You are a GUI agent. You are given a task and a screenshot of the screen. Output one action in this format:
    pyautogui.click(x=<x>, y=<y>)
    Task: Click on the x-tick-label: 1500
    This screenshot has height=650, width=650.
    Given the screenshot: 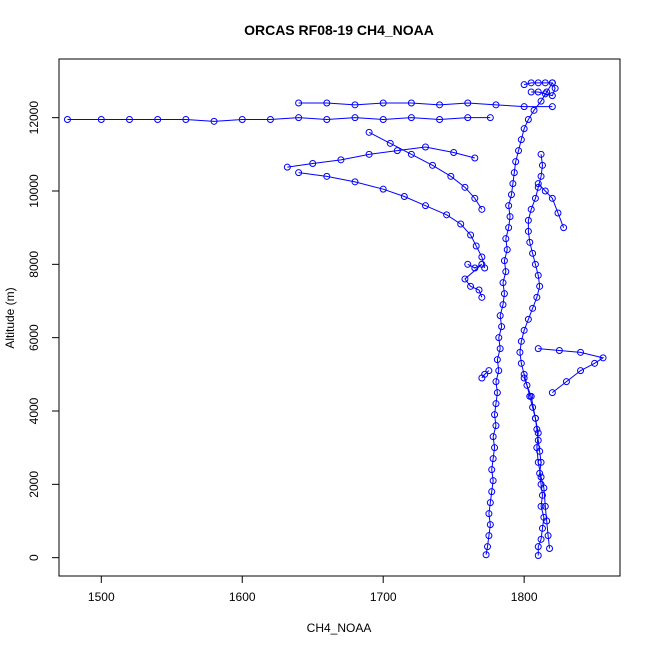 What is the action you would take?
    pyautogui.click(x=101, y=597)
    